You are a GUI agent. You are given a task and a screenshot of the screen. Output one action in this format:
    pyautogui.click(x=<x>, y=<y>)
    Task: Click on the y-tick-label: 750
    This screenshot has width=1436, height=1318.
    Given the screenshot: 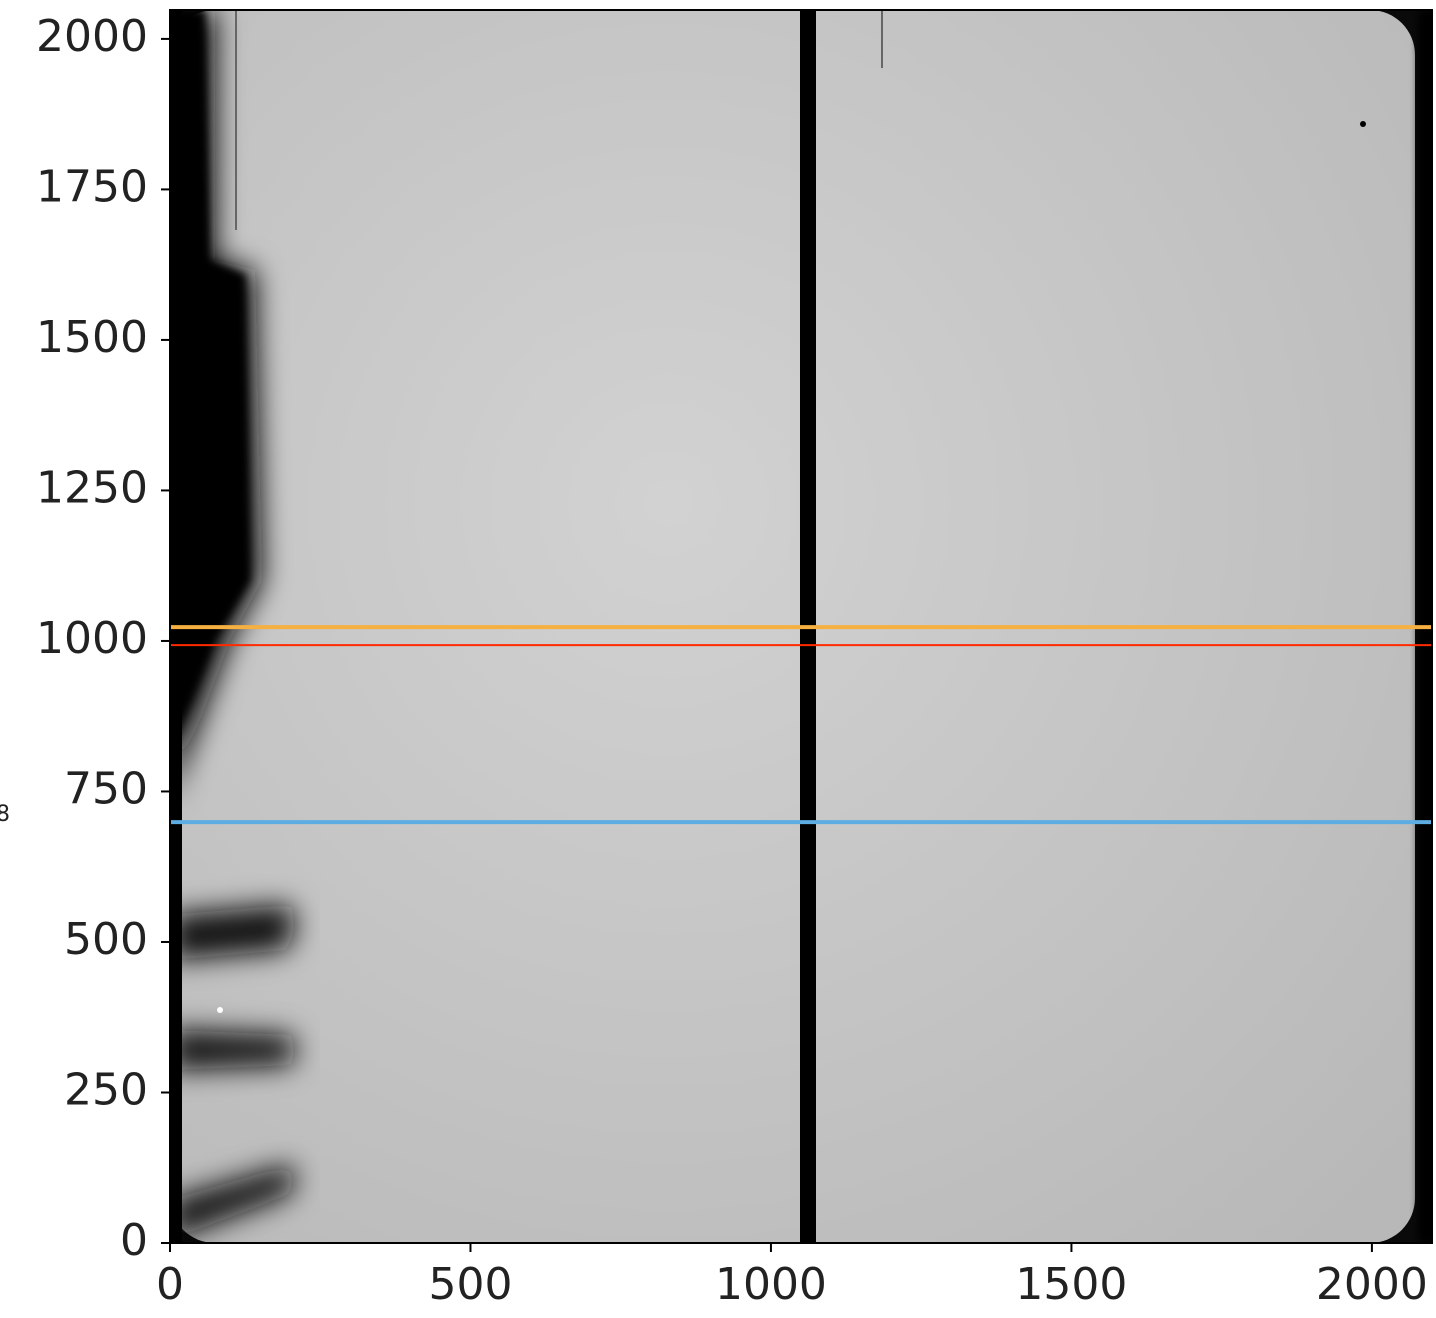 What is the action you would take?
    pyautogui.click(x=106, y=788)
    